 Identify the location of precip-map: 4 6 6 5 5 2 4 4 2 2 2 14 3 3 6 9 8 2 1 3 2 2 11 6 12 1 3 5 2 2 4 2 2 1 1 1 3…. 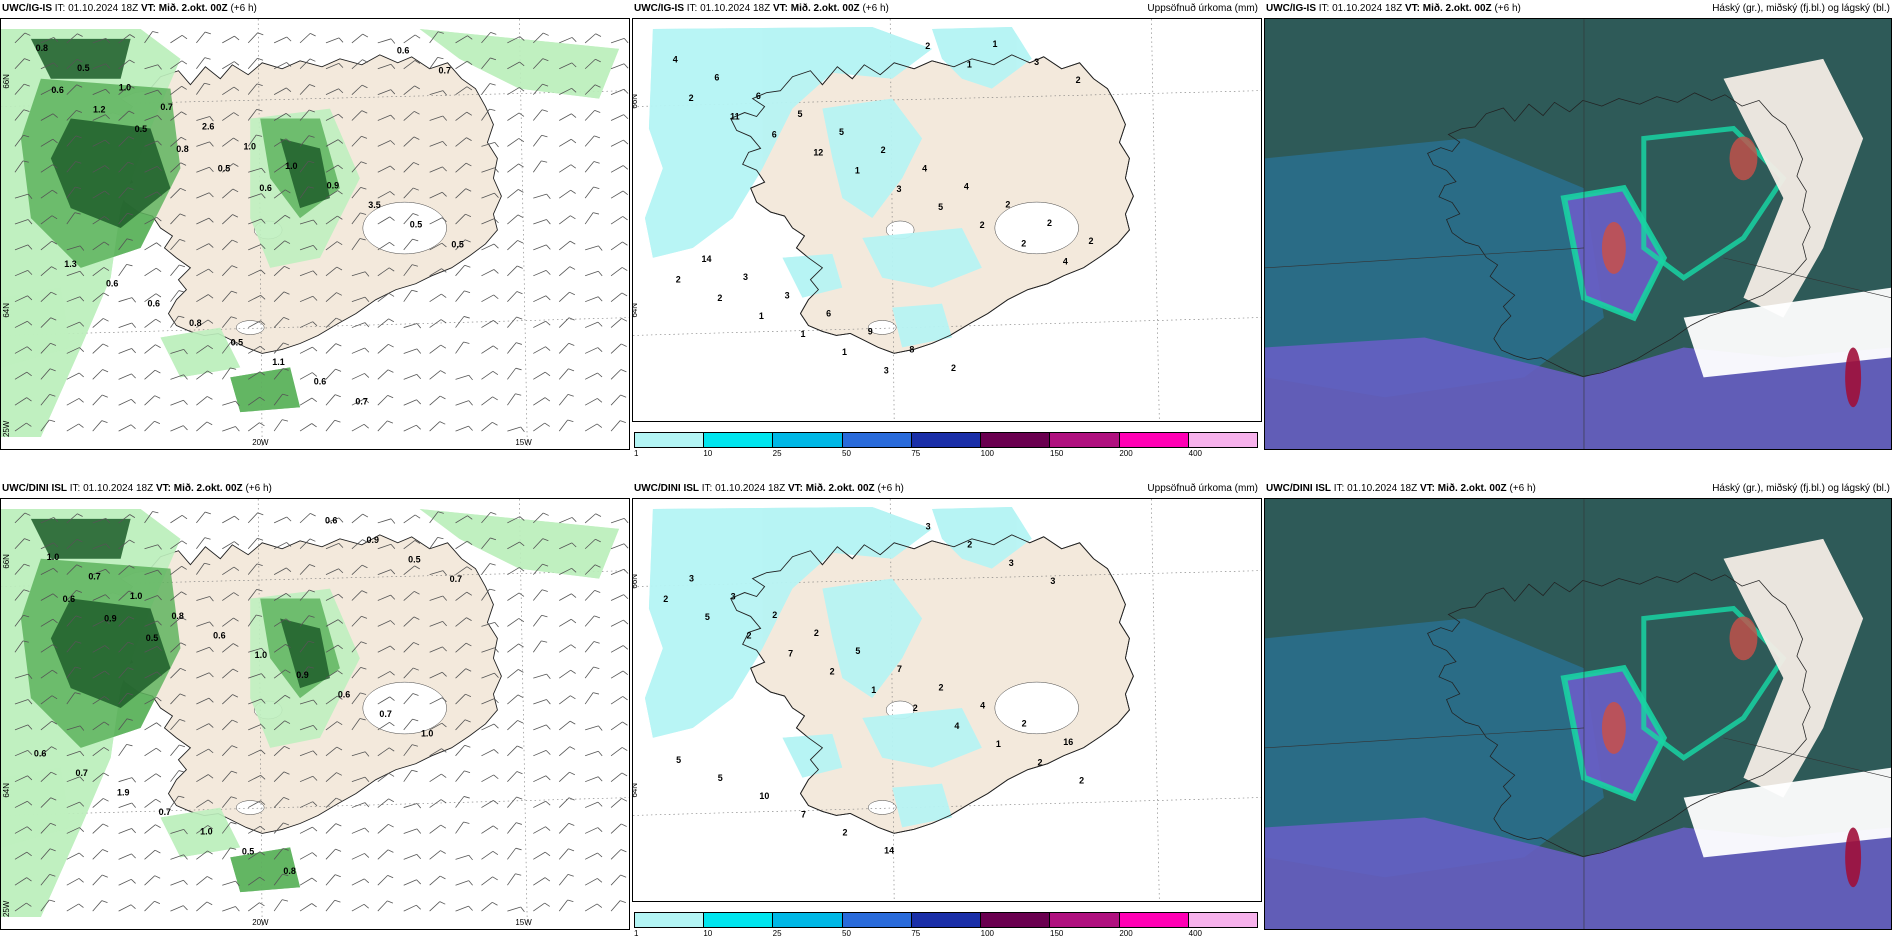
(947, 220).